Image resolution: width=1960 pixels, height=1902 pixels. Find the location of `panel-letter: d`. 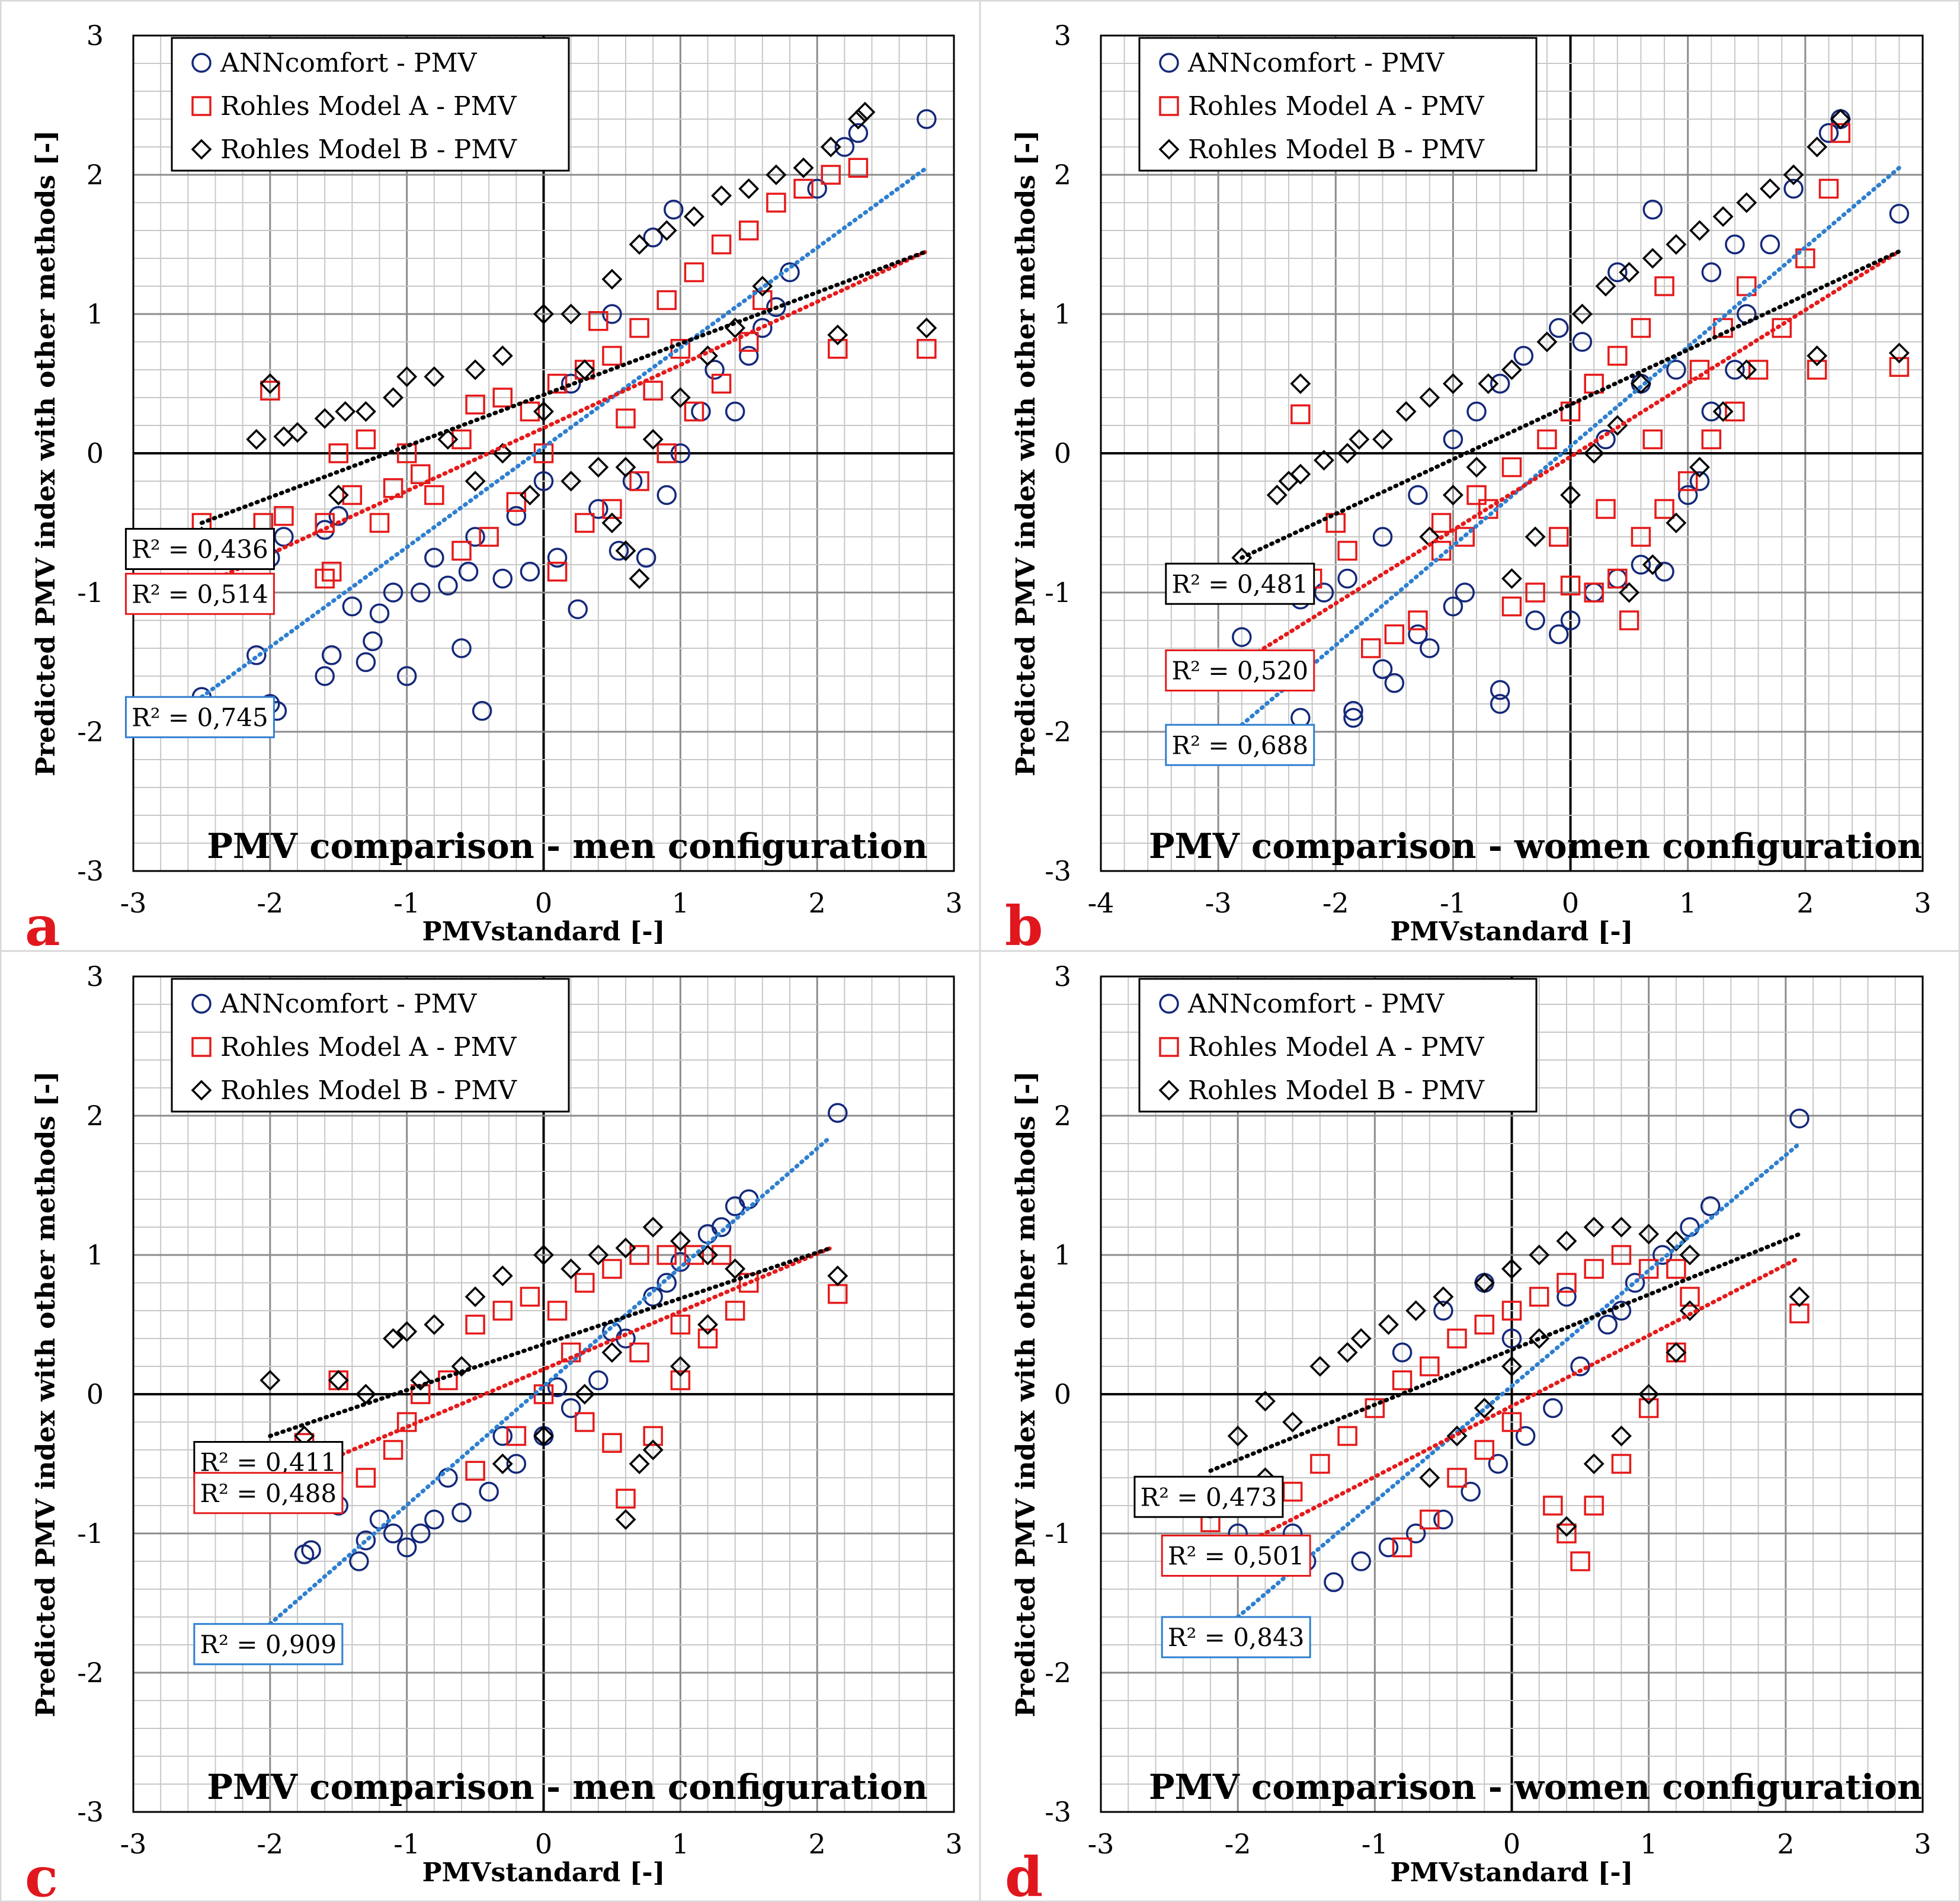

panel-letter: d is located at coordinates (1024, 1873).